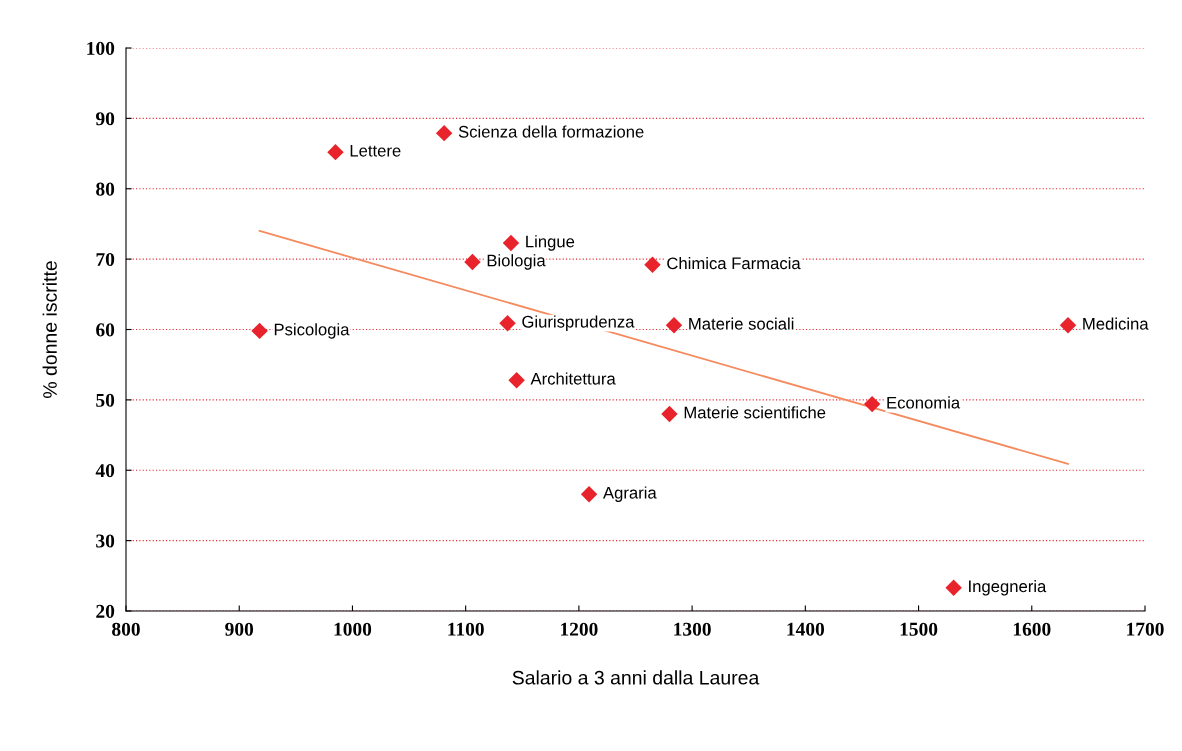 Image resolution: width=1182 pixels, height=751 pixels. I want to click on annotation: Economia, so click(924, 402).